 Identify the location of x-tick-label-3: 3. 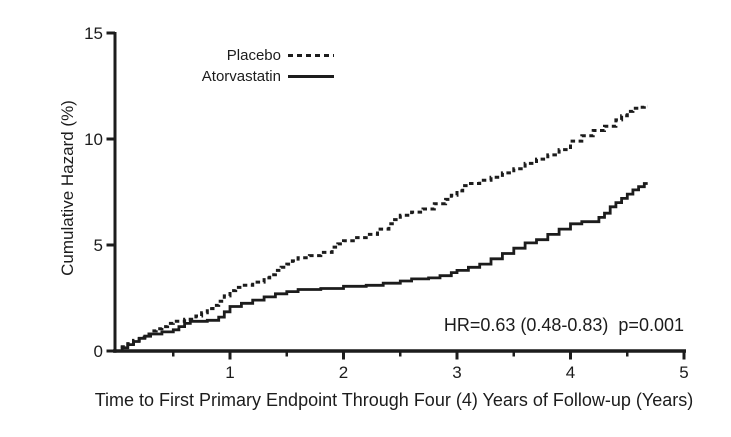
(456, 372).